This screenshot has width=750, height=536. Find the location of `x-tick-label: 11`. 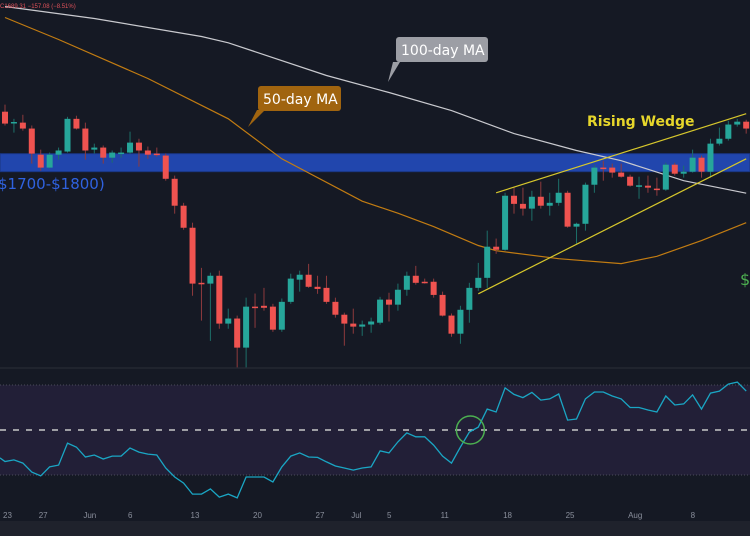

x-tick-label: 11 is located at coordinates (445, 515).